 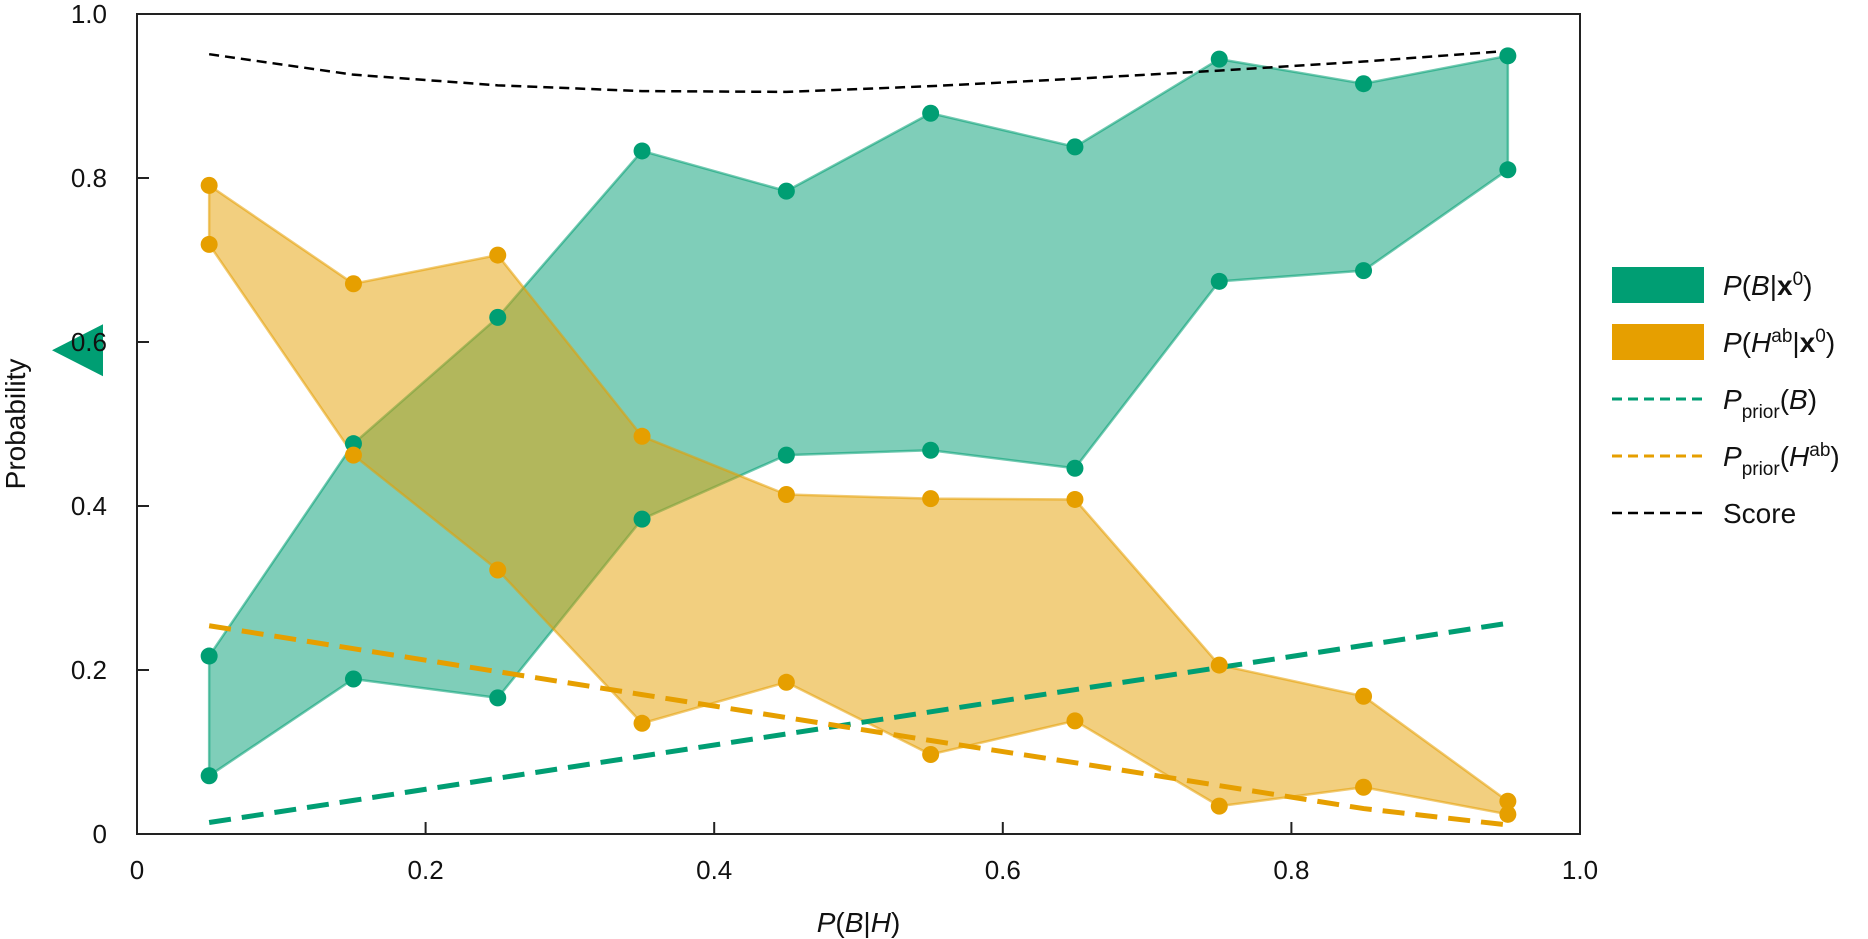 I want to click on x-tick-label: 0, so click(x=137, y=870).